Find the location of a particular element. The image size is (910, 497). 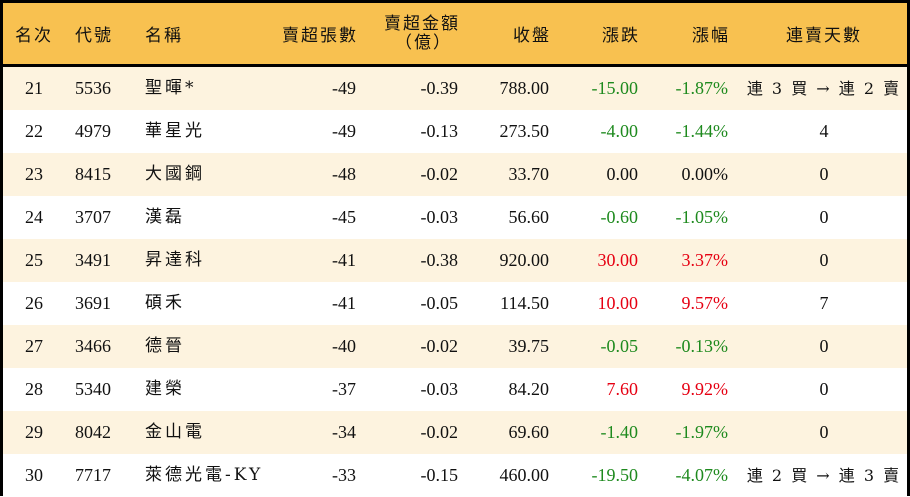

code-cell: 3691 is located at coordinates (93, 303).